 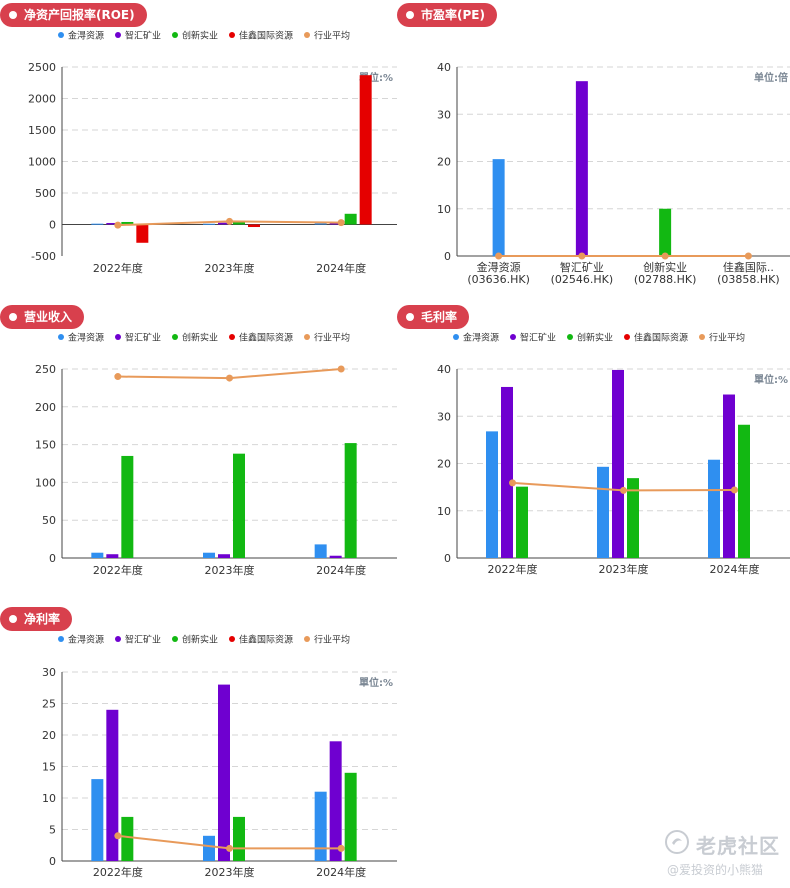 I want to click on y-tick-label: 100, so click(x=45, y=482).